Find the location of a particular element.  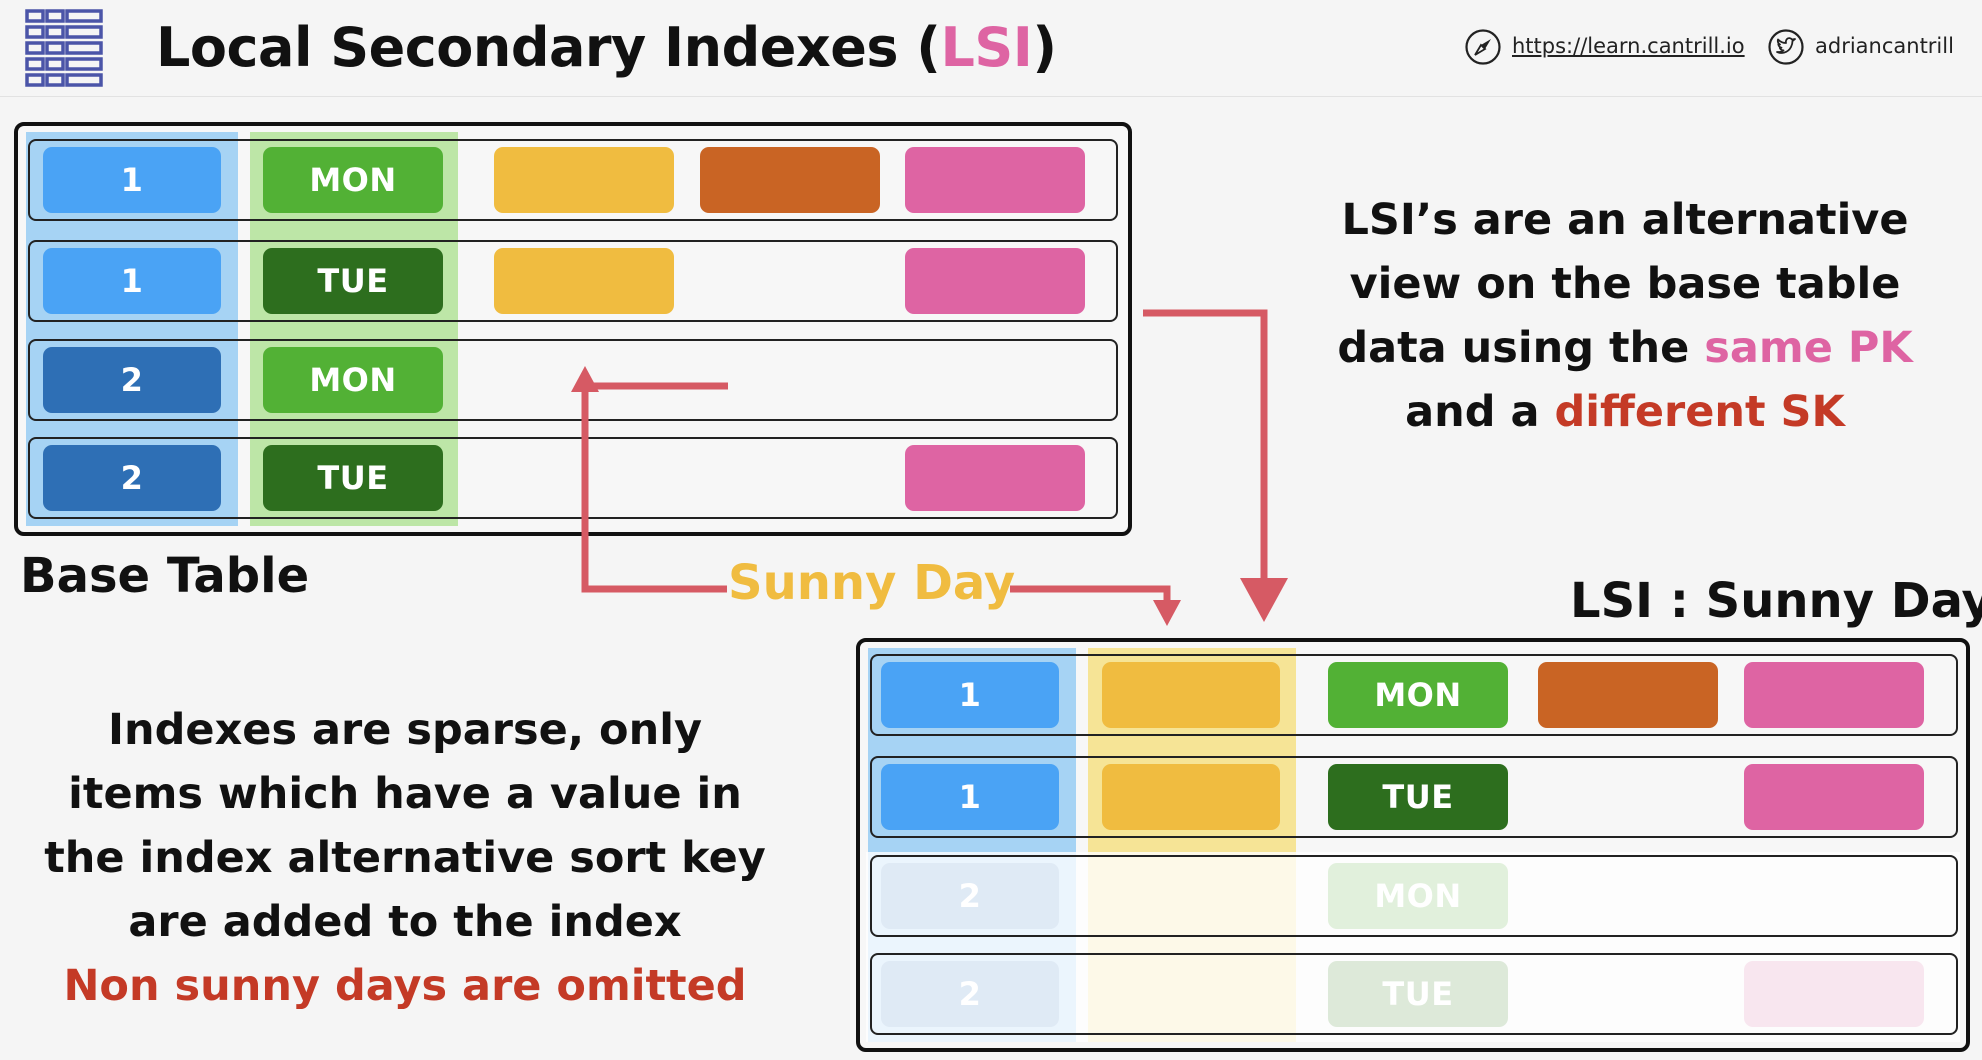

lsi-row-1-pk: 1 is located at coordinates (970, 695).